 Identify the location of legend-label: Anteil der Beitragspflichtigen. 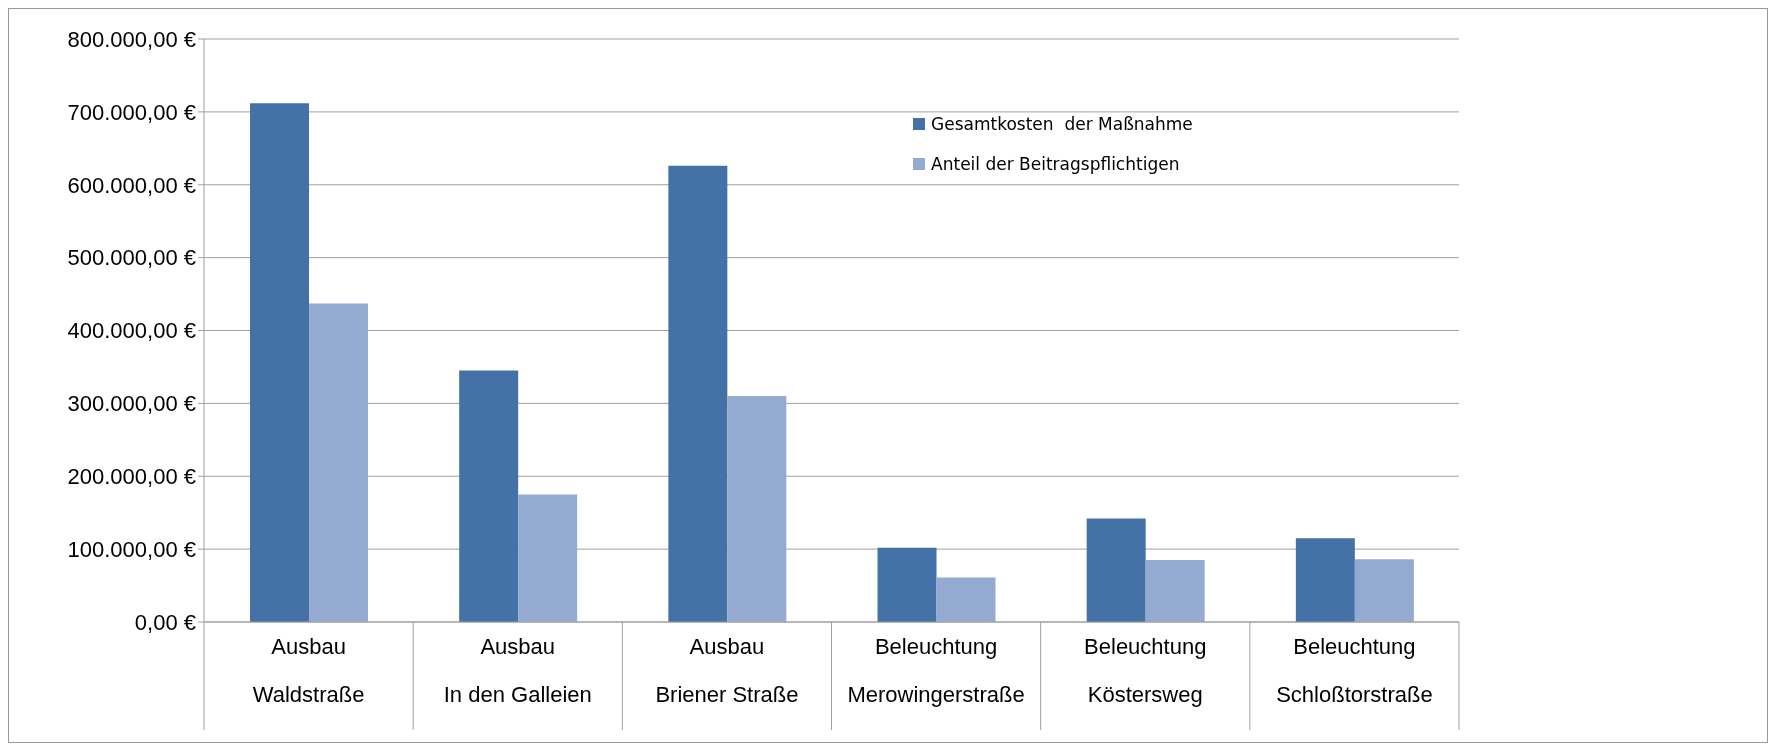
(1055, 164).